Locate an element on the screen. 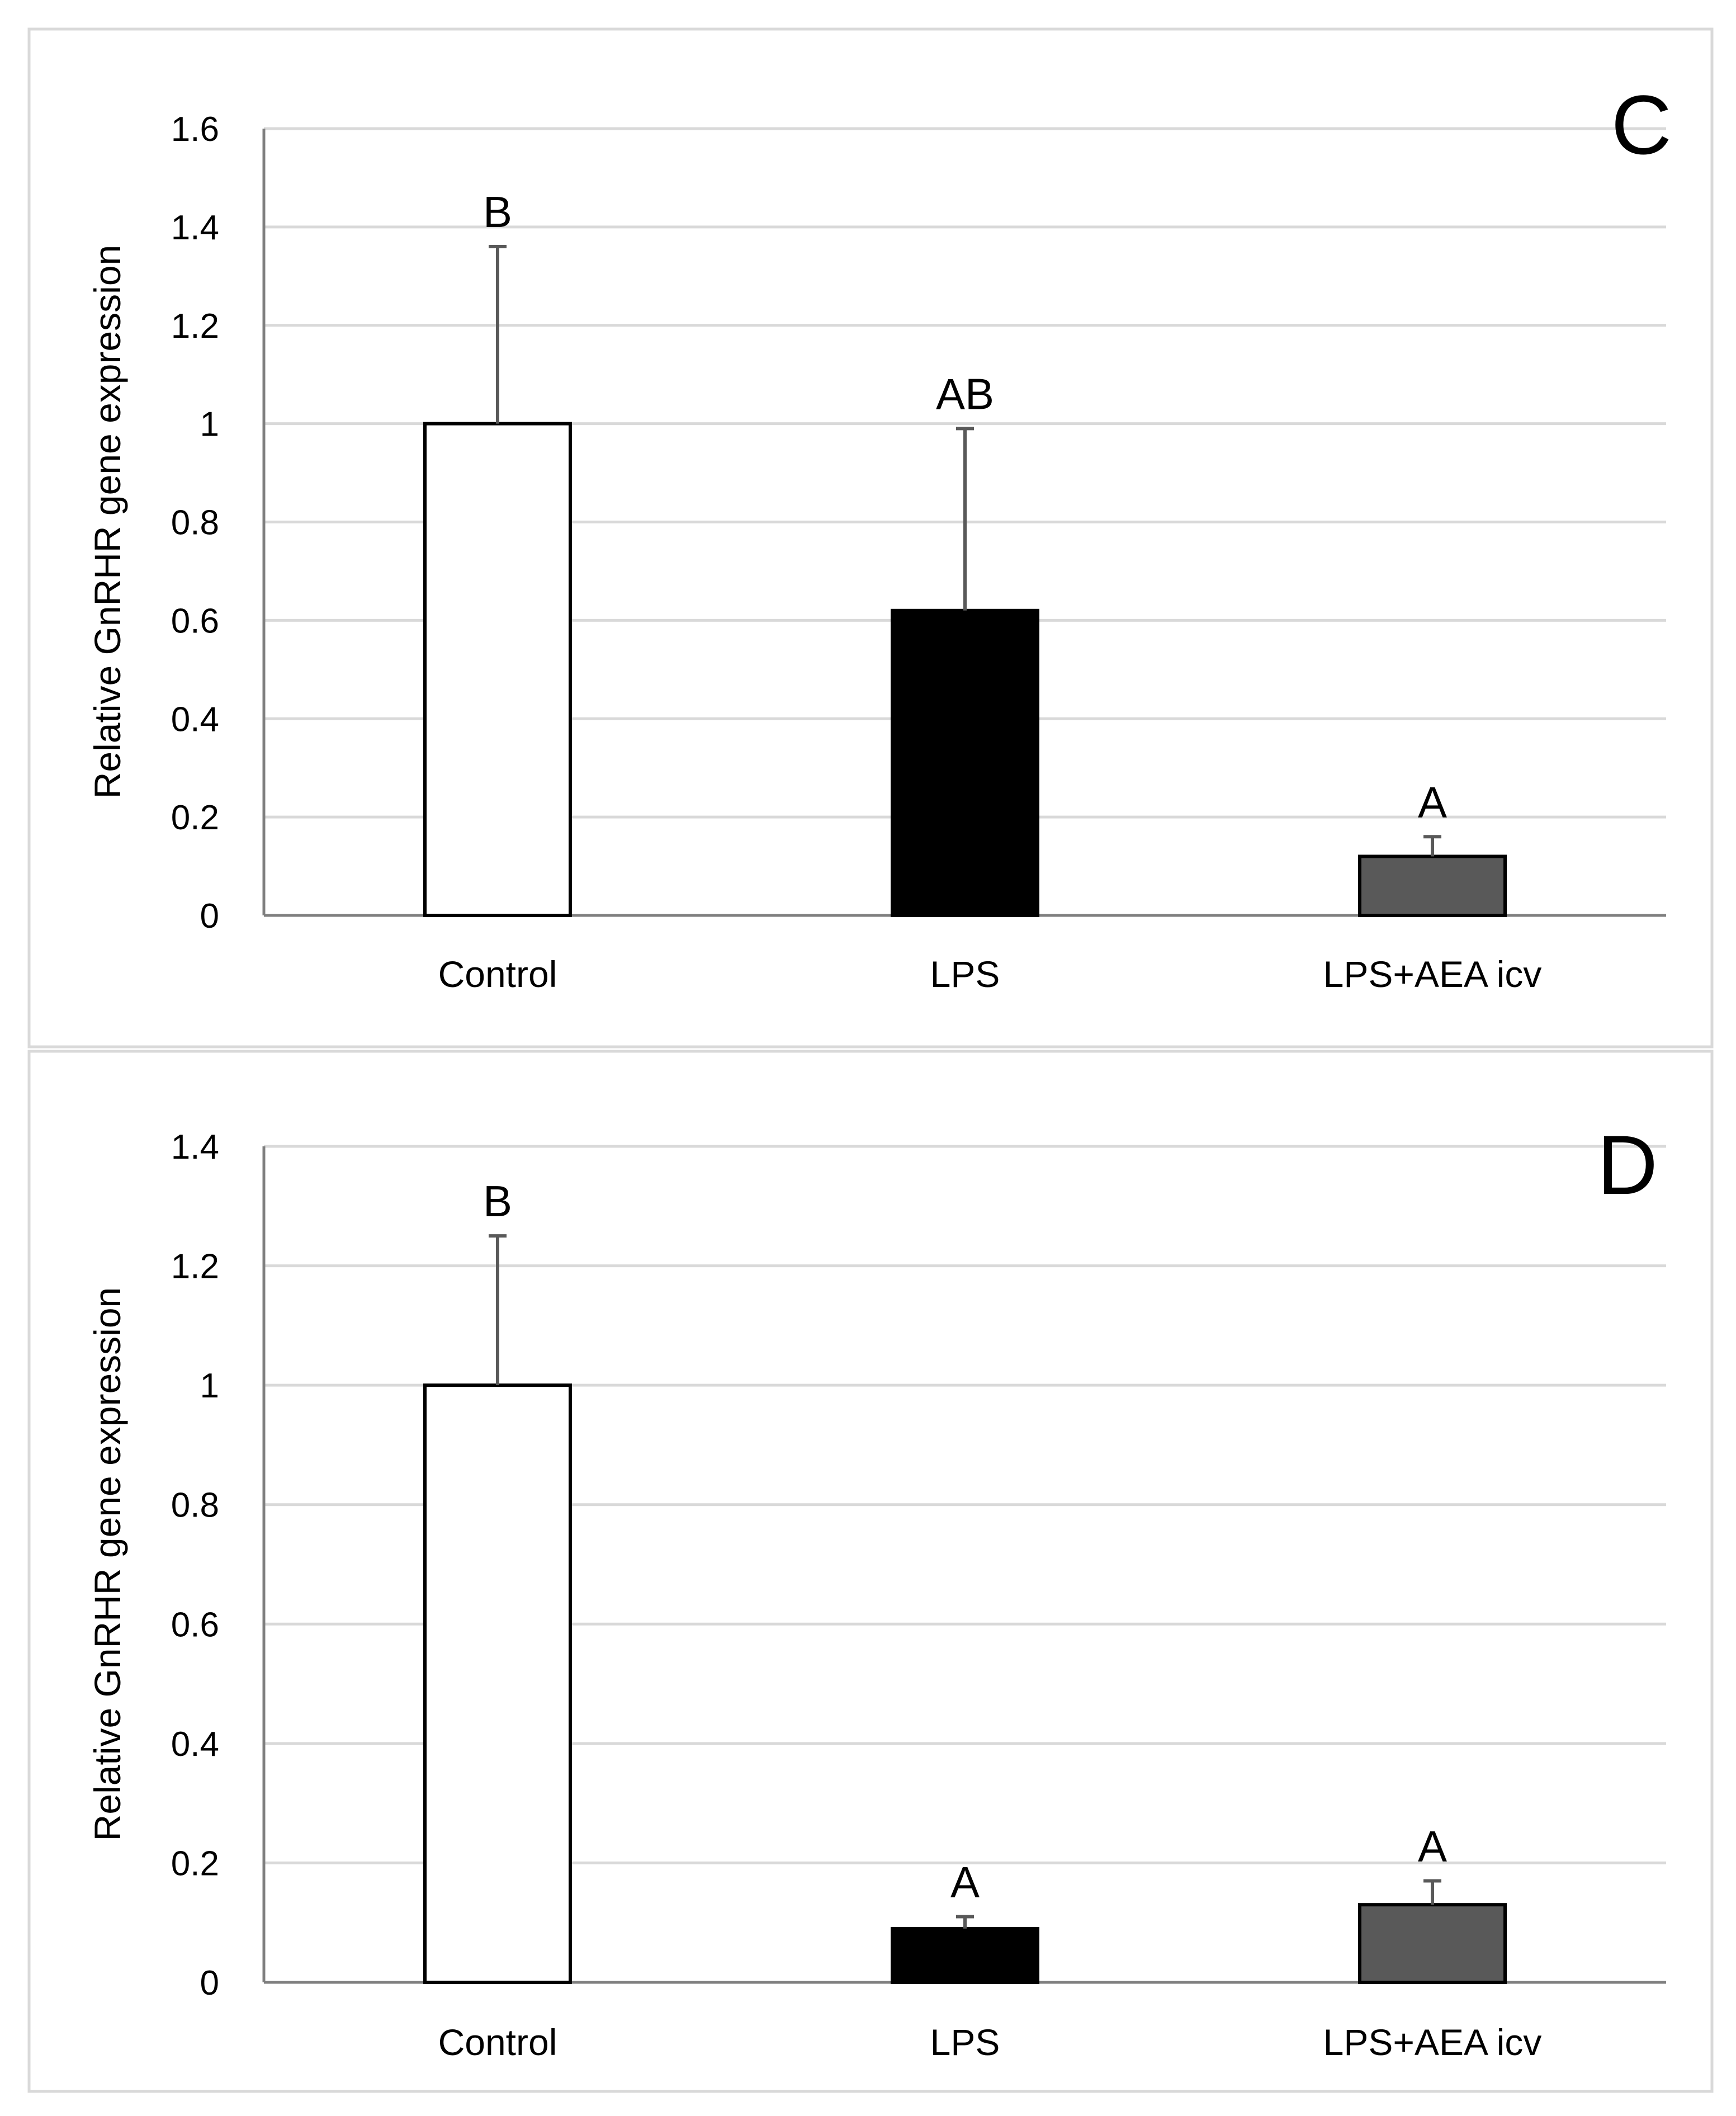 The height and width of the screenshot is (2116, 1736). panel-letter: C is located at coordinates (1641, 125).